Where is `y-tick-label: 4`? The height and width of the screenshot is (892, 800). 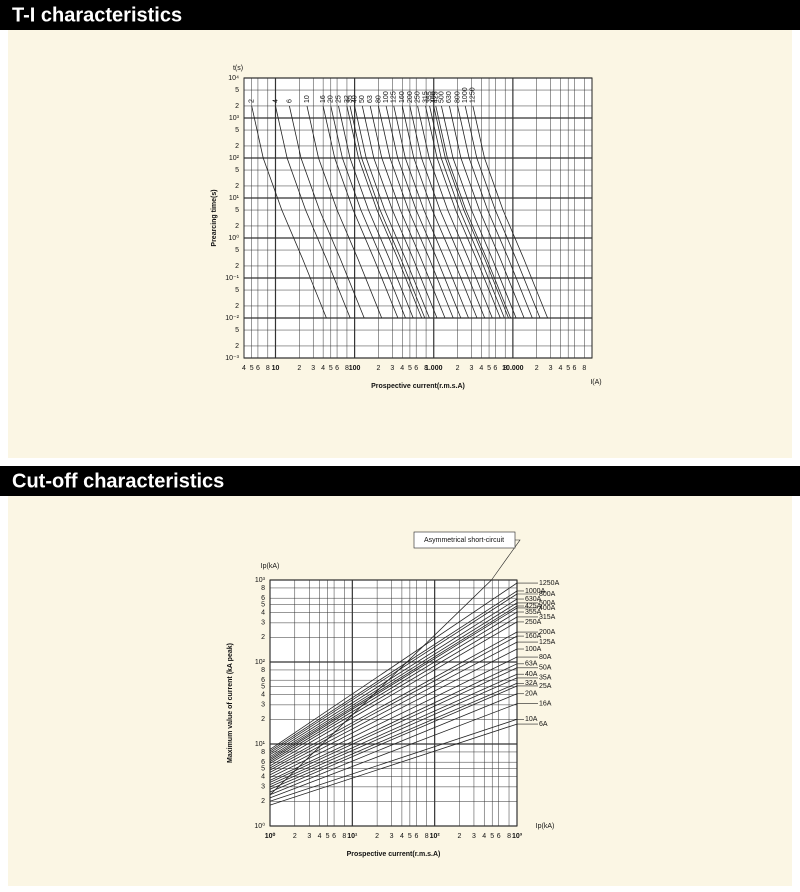 y-tick-label: 4 is located at coordinates (263, 776).